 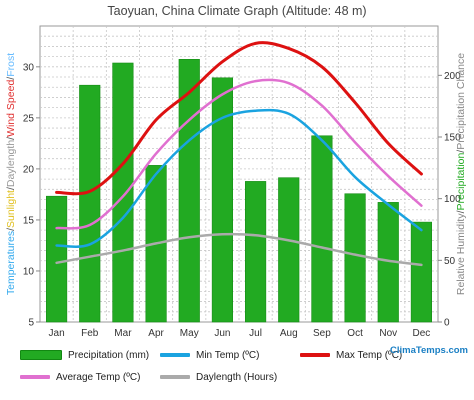 I want to click on legend-item-max-temp: Max Temp (ºC), so click(x=351, y=355).